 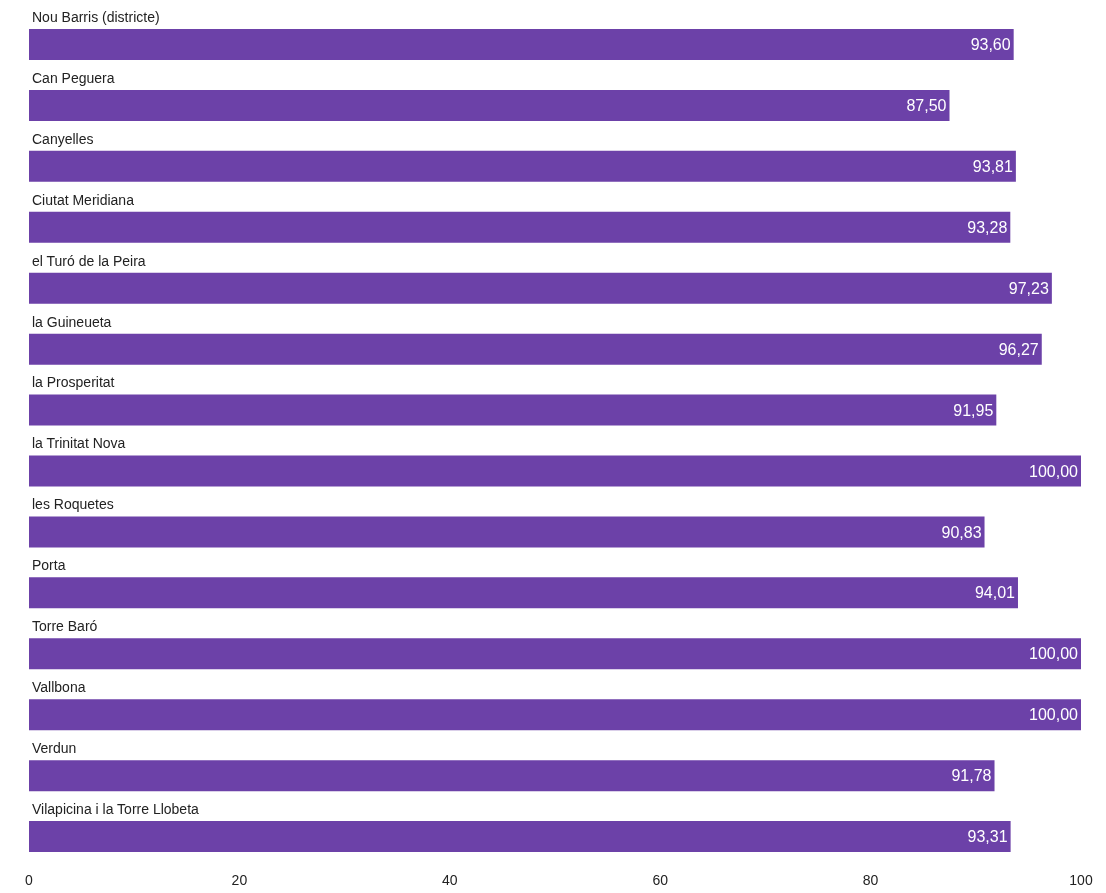 What do you see at coordinates (660, 879) in the screenshot?
I see `x-tick-label: 60` at bounding box center [660, 879].